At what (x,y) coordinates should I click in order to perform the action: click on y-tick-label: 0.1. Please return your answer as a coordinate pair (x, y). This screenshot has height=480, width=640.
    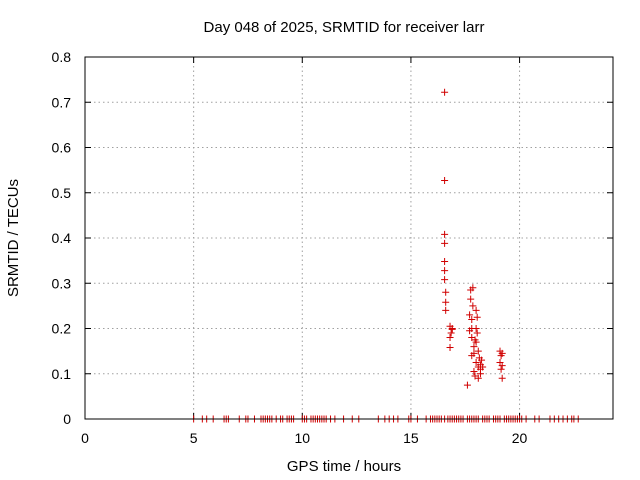
    Looking at the image, I should click on (62, 374).